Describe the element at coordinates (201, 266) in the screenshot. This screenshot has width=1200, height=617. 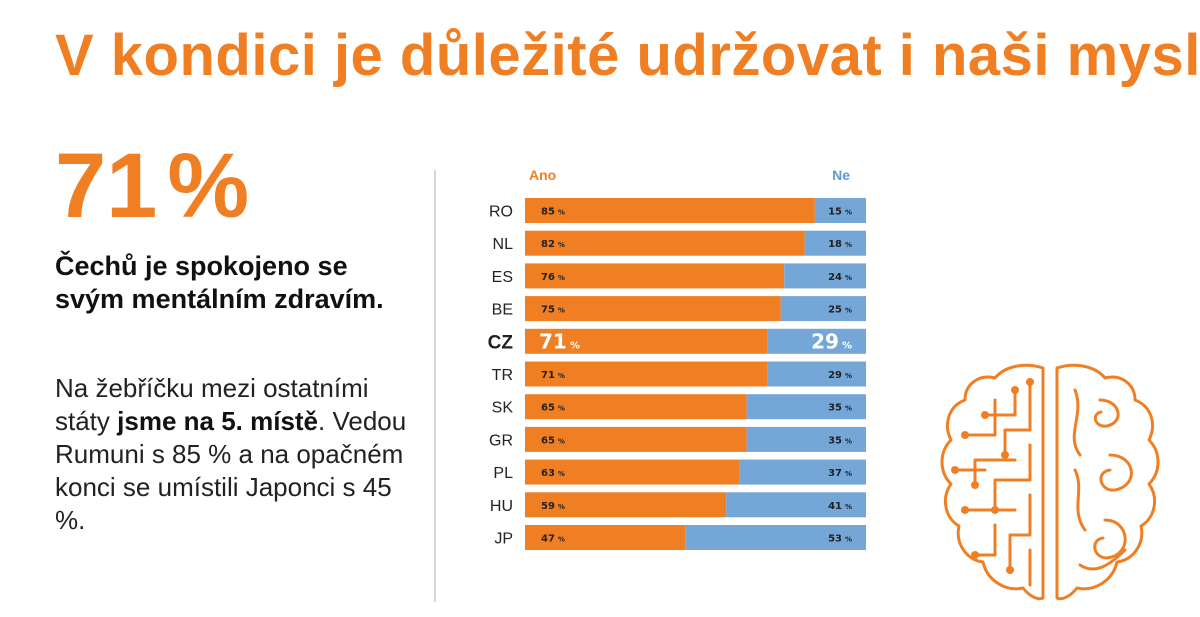
I see `subtitle-line-1: Čechů je spokojeno se` at that location.